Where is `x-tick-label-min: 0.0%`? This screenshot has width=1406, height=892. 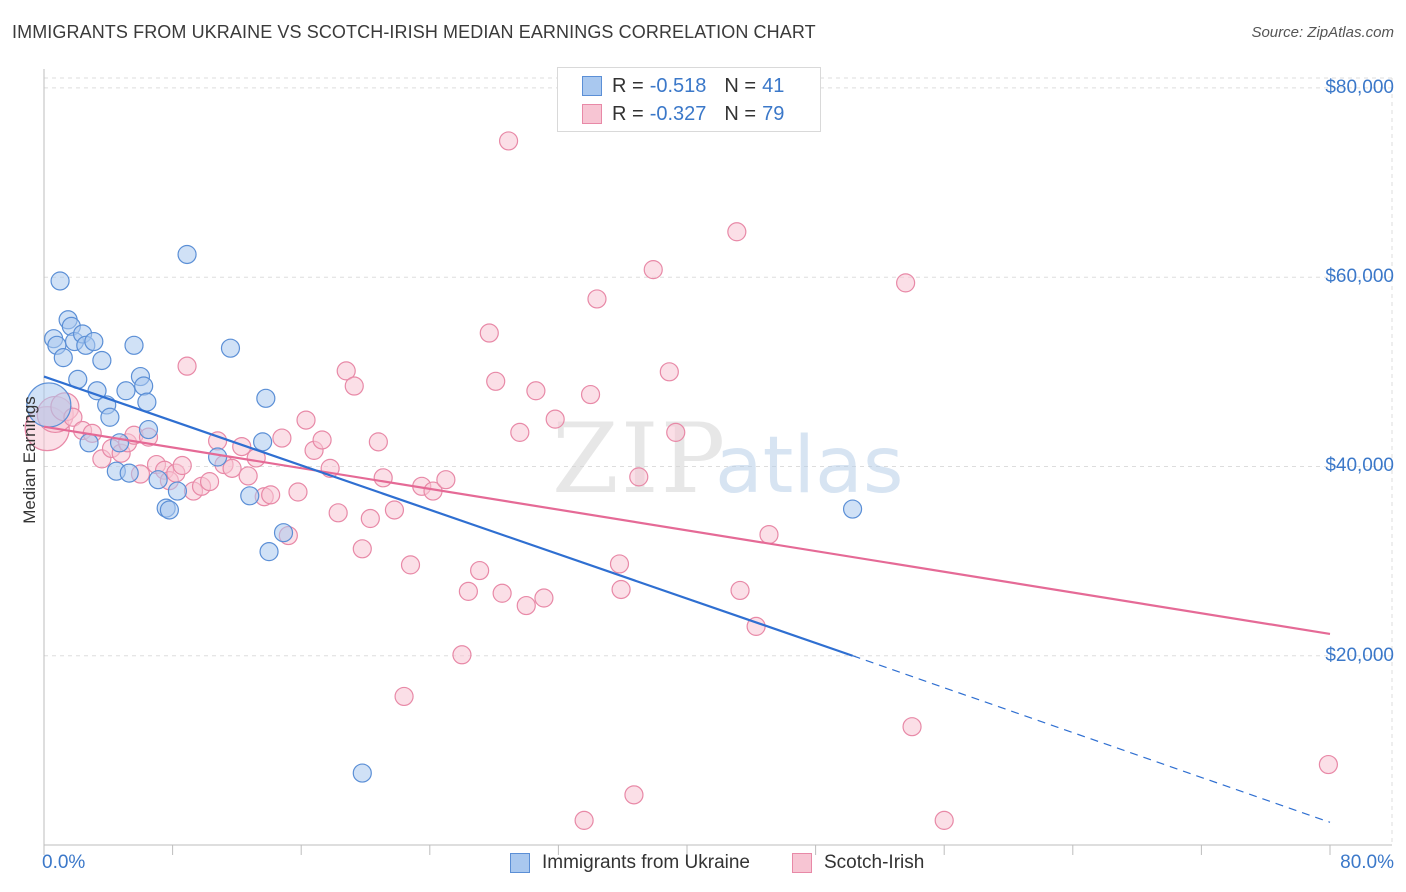
x-tick-label-min: 0.0% is located at coordinates (64, 862).